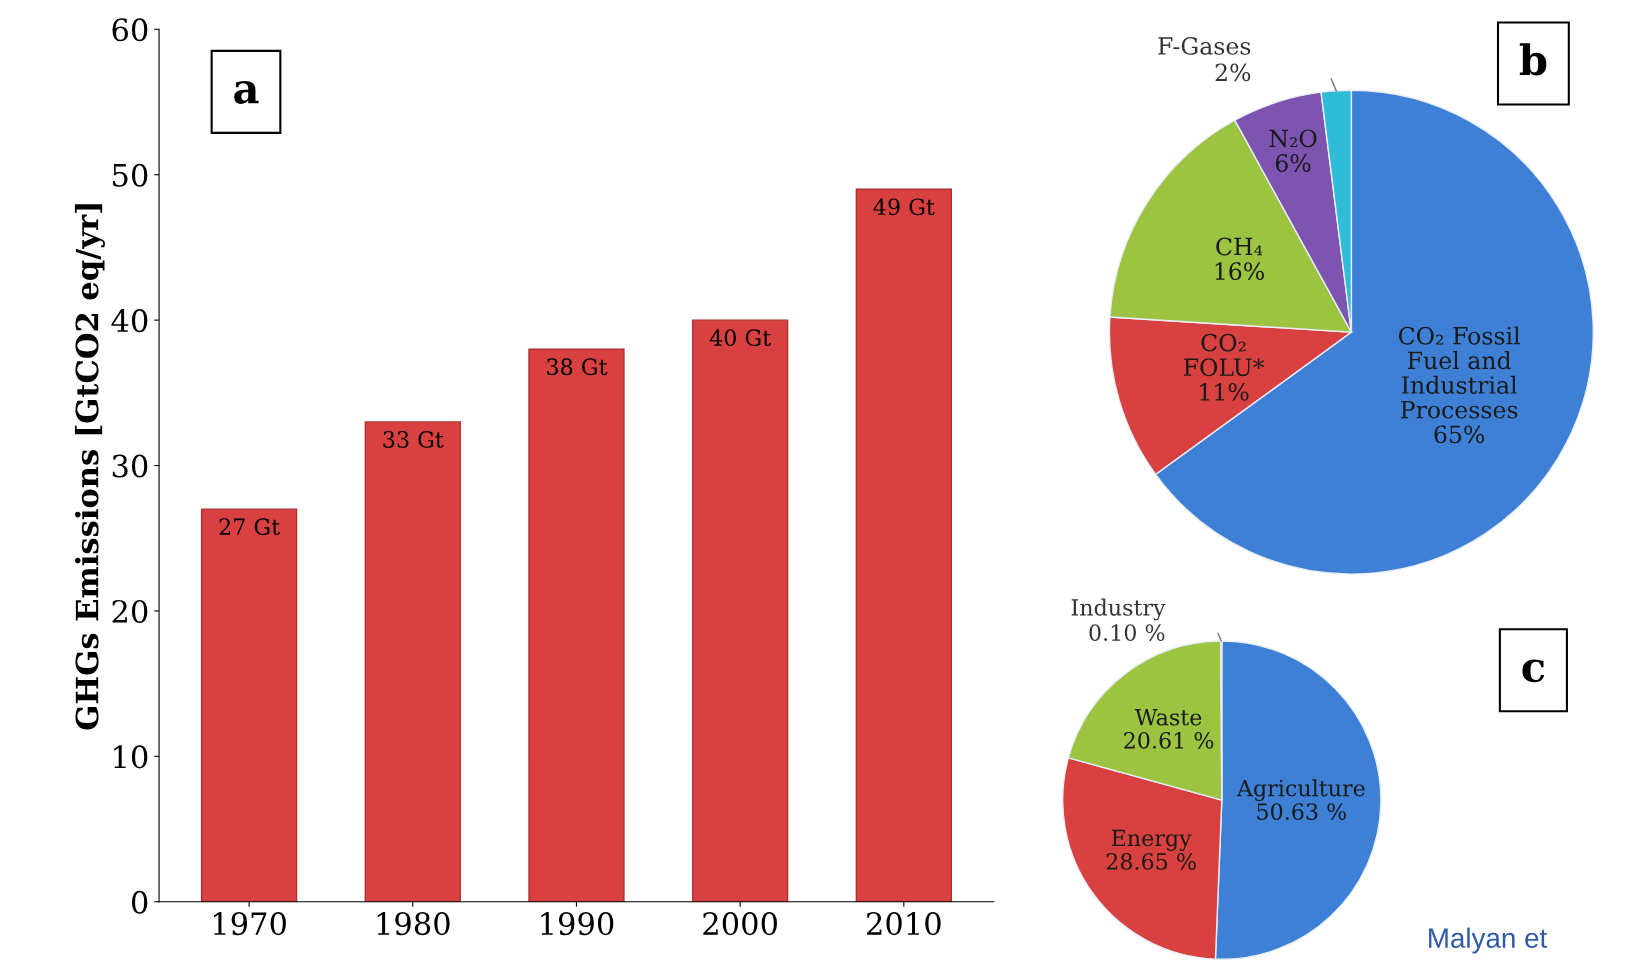  I want to click on slice-label: Agriculture, so click(1300, 790).